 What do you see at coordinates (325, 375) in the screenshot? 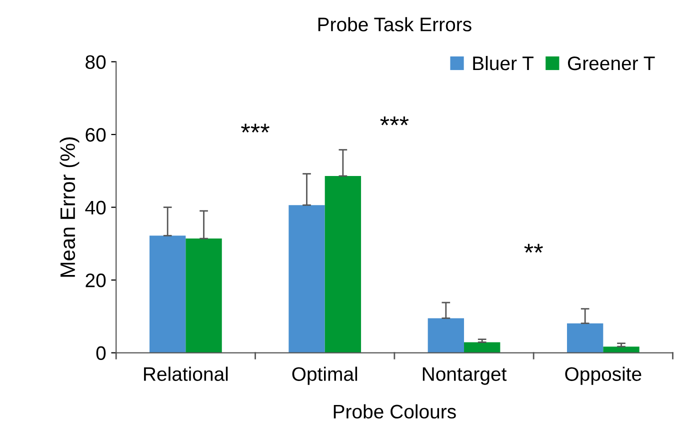
I see `x-tick-label: Optimal` at bounding box center [325, 375].